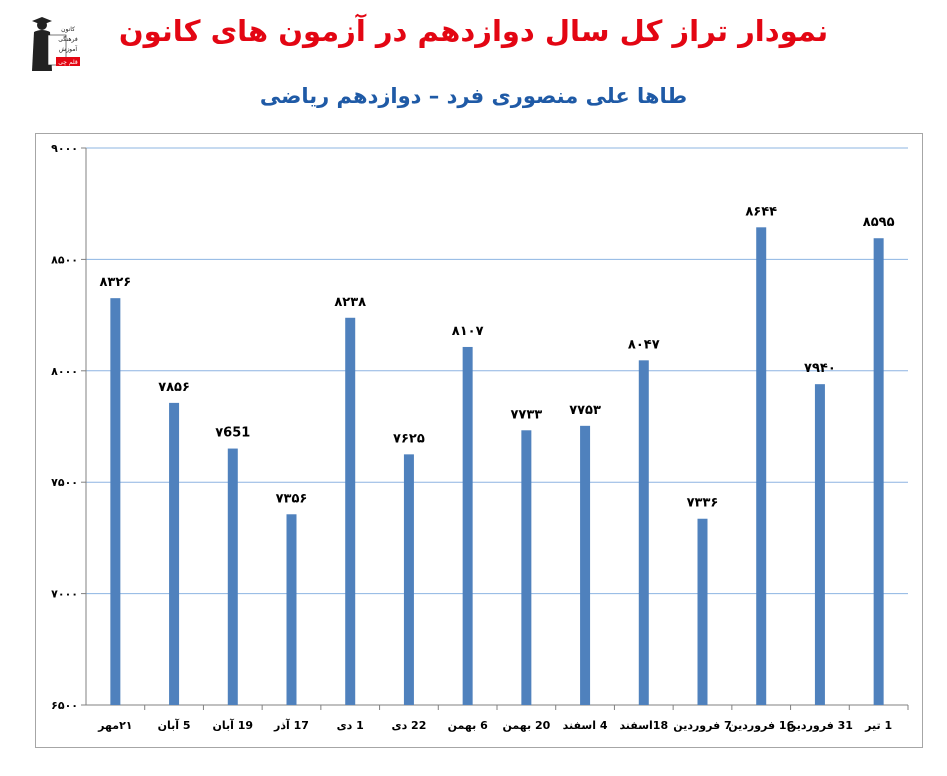 The image size is (947, 776). What do you see at coordinates (64, 594) in the screenshot?
I see `y-tick-label: ۷۰۰۰` at bounding box center [64, 594].